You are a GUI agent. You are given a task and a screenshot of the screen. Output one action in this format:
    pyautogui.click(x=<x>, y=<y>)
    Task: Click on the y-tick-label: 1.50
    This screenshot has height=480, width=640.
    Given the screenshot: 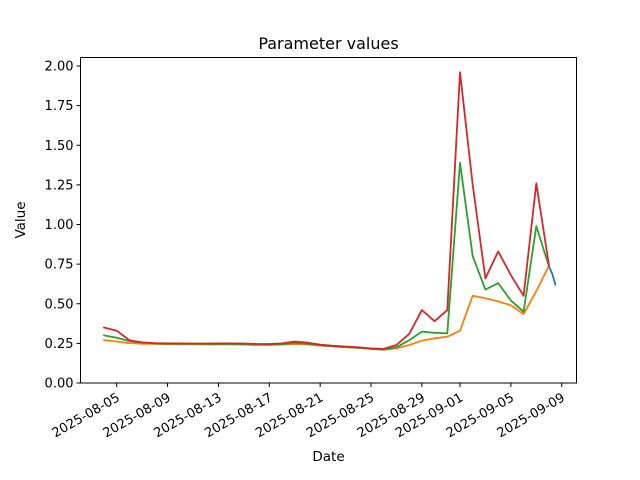 What is the action you would take?
    pyautogui.click(x=59, y=146)
    